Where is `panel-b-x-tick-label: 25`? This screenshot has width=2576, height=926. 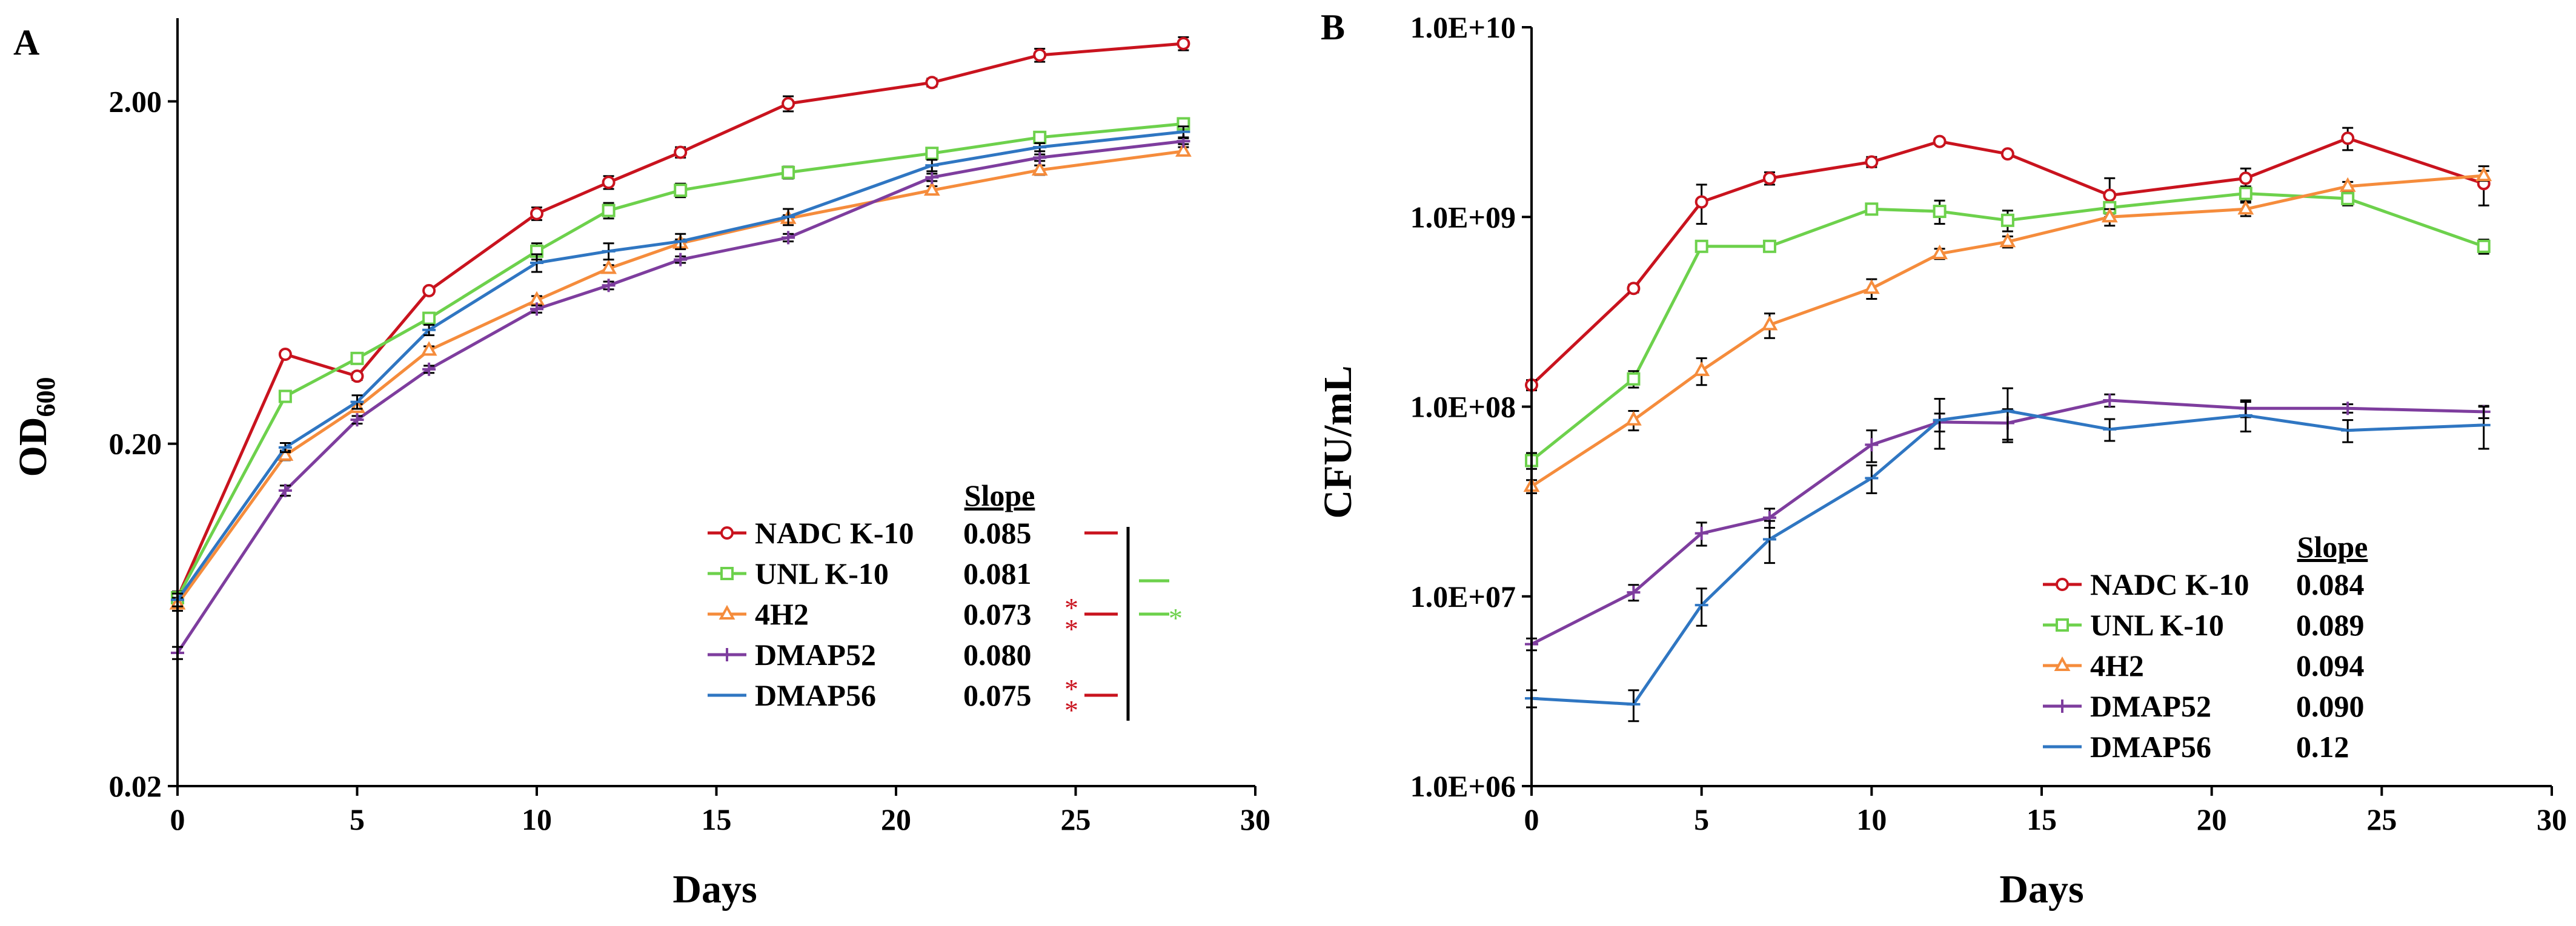
panel-b-x-tick-label: 25 is located at coordinates (2381, 819).